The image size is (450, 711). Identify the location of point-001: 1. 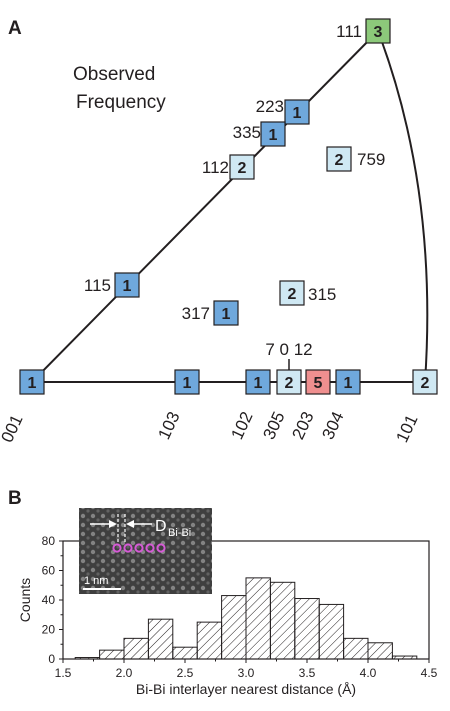
(32, 382).